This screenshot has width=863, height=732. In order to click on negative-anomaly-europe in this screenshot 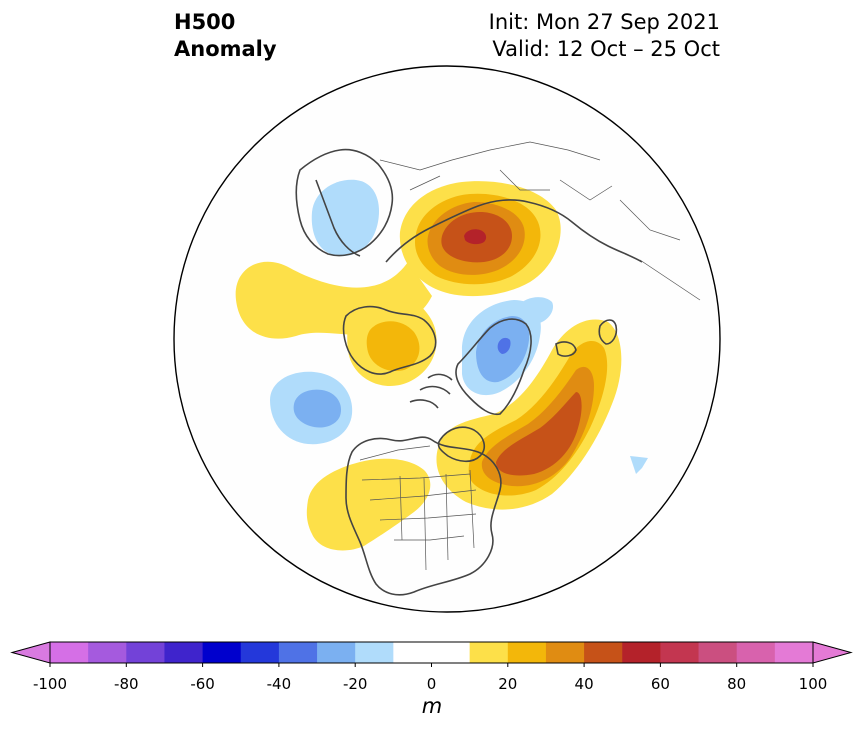, I will do `click(345, 218)`.